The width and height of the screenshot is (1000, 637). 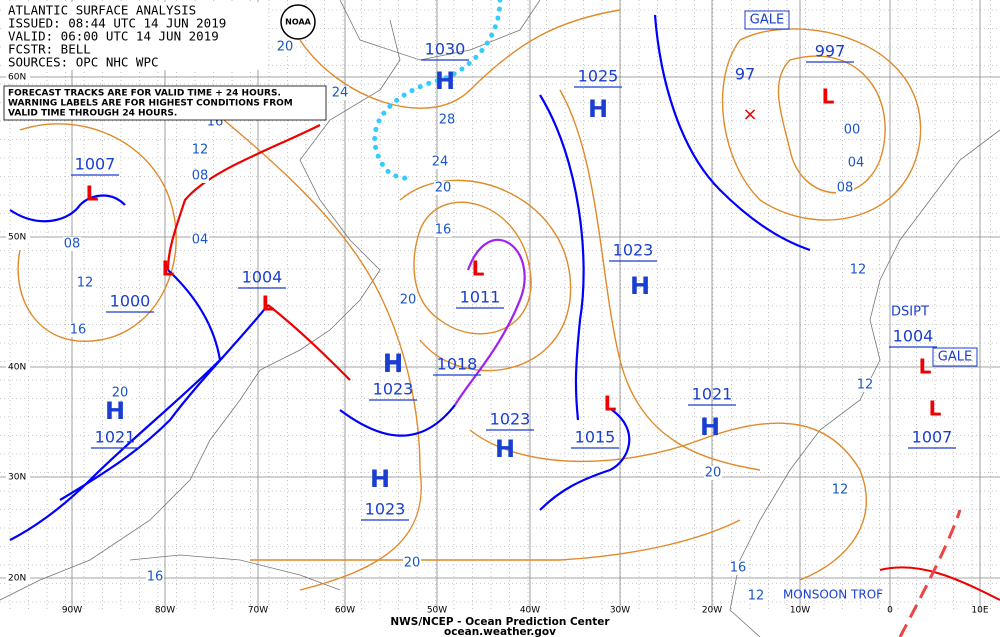 What do you see at coordinates (102, 10) in the screenshot?
I see `header-title: ATLANTIC SURFACE ANALYSIS` at bounding box center [102, 10].